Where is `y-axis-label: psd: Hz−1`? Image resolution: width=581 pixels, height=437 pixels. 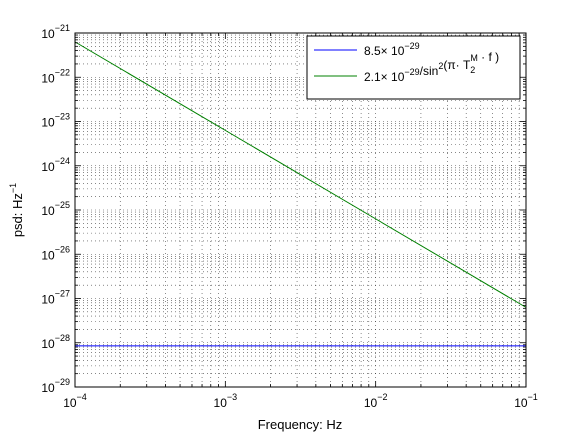 y-axis-label: psd: Hz−1 is located at coordinates (16, 210).